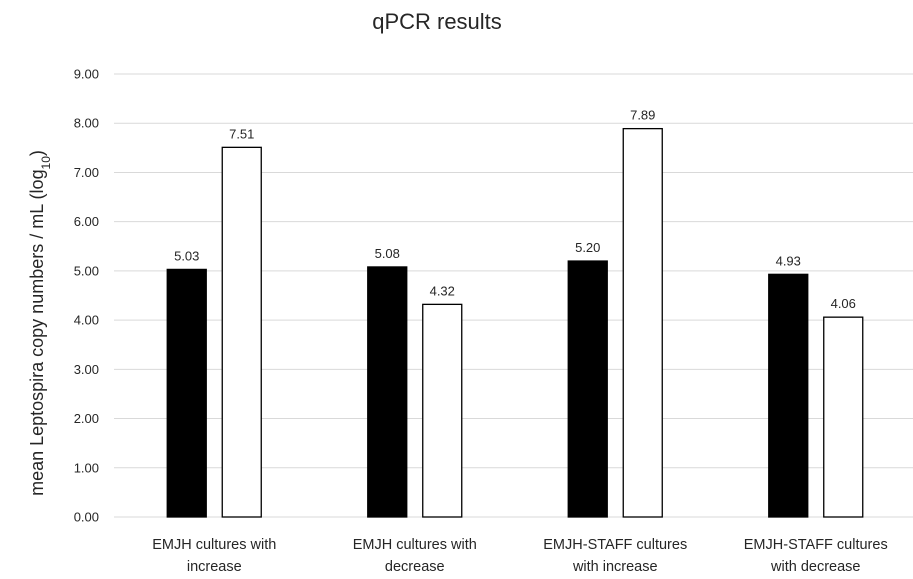  Describe the element at coordinates (37, 153) in the screenshot. I see `y-axis-label-close: )` at that location.